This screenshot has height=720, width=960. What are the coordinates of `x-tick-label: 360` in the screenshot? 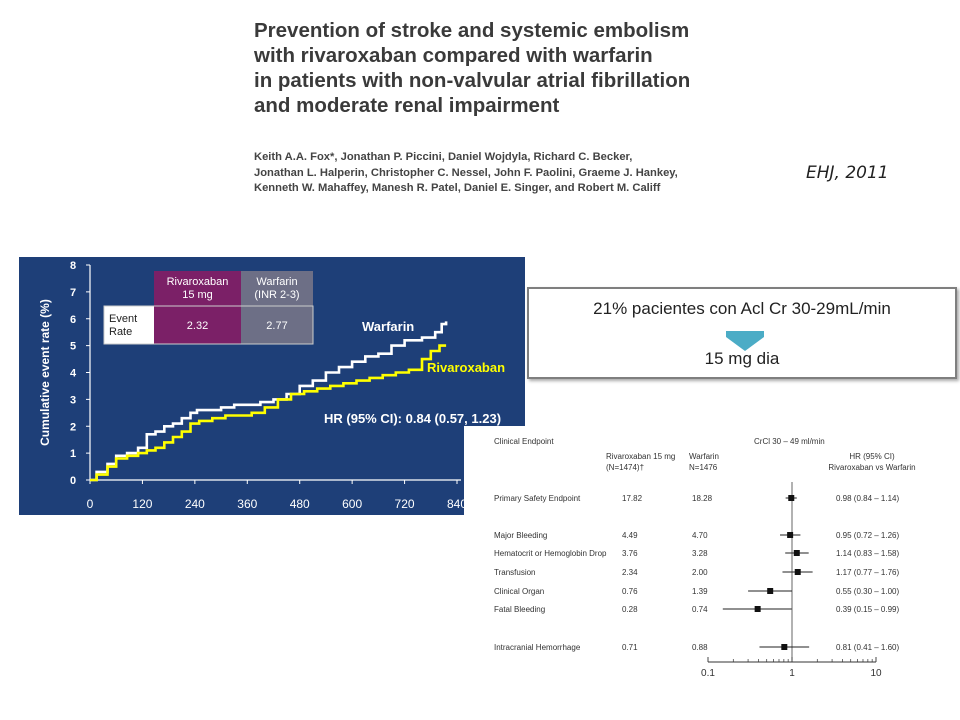 It's located at (247, 504).